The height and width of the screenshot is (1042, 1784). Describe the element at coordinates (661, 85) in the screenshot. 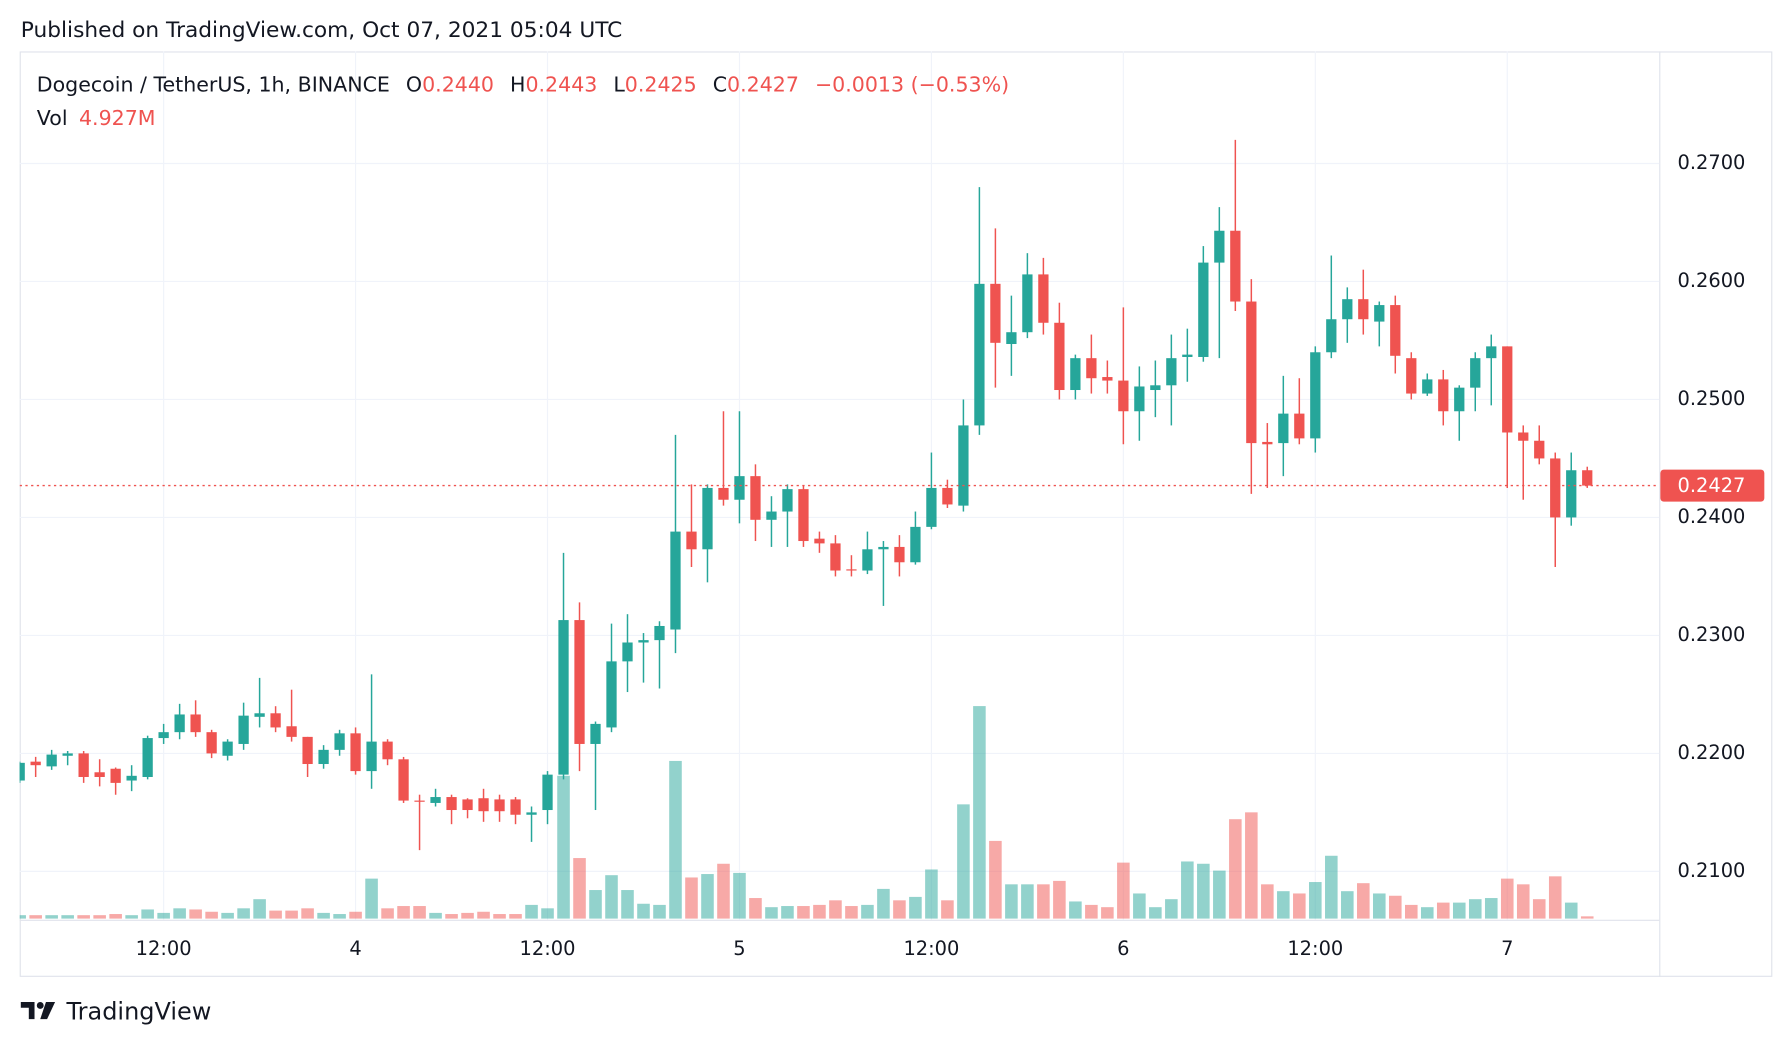

I see `ohlc-value: 0.2425` at that location.